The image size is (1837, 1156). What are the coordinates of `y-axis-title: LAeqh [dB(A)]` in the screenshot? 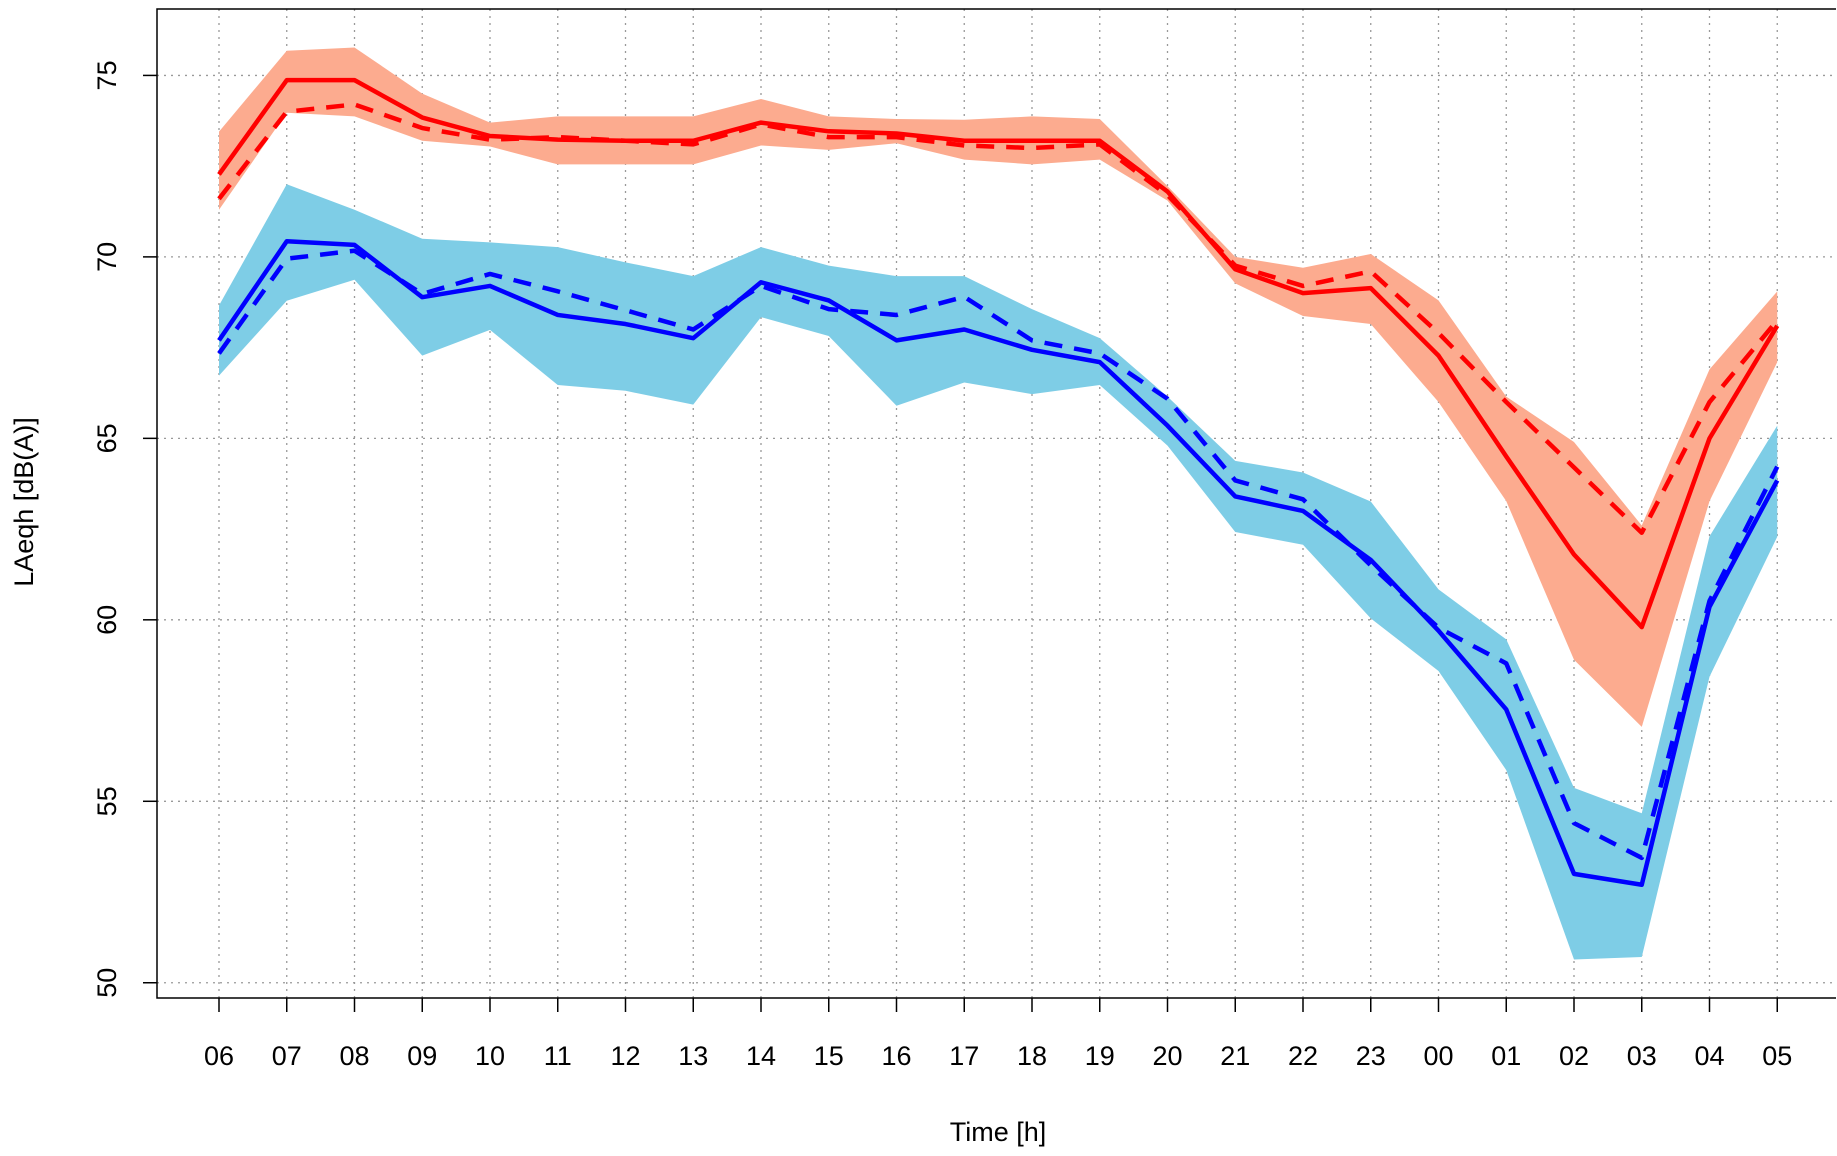 It's located at (24, 502).